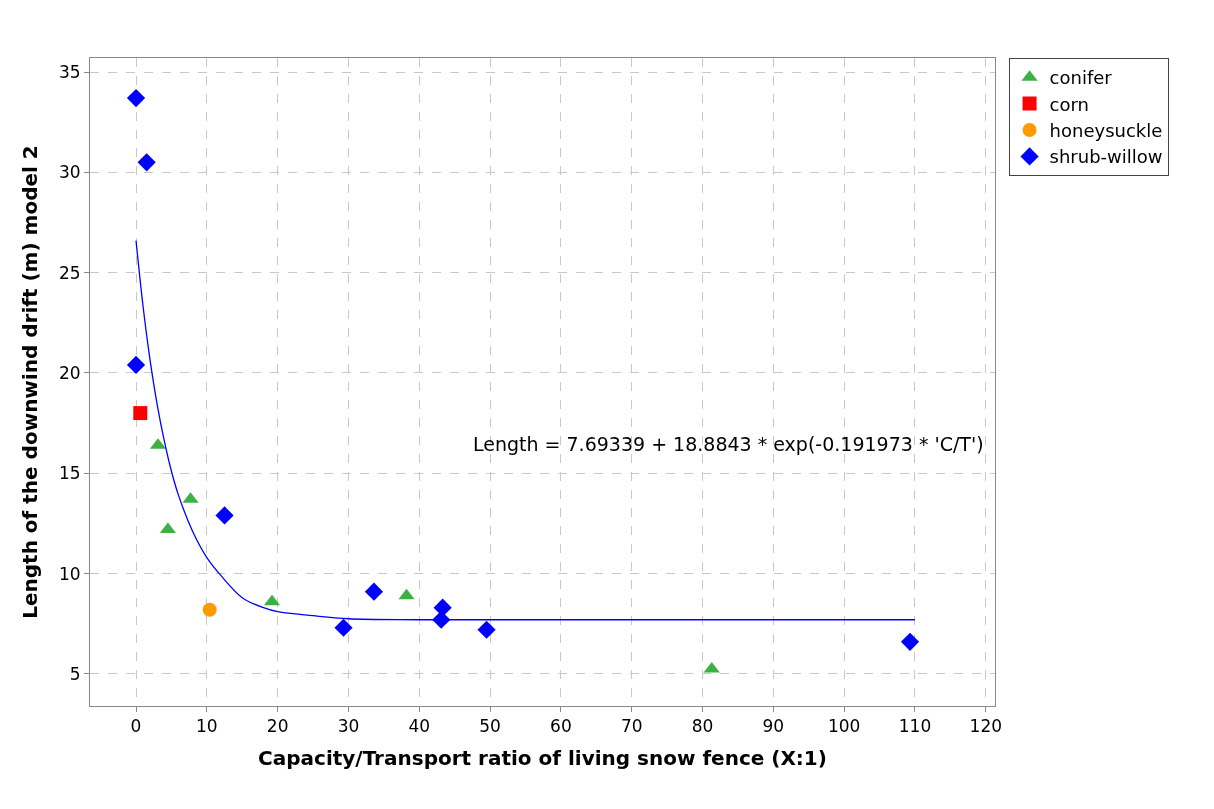 Image resolution: width=1214 pixels, height=809 pixels. What do you see at coordinates (773, 726) in the screenshot?
I see `x-tick-label: 90` at bounding box center [773, 726].